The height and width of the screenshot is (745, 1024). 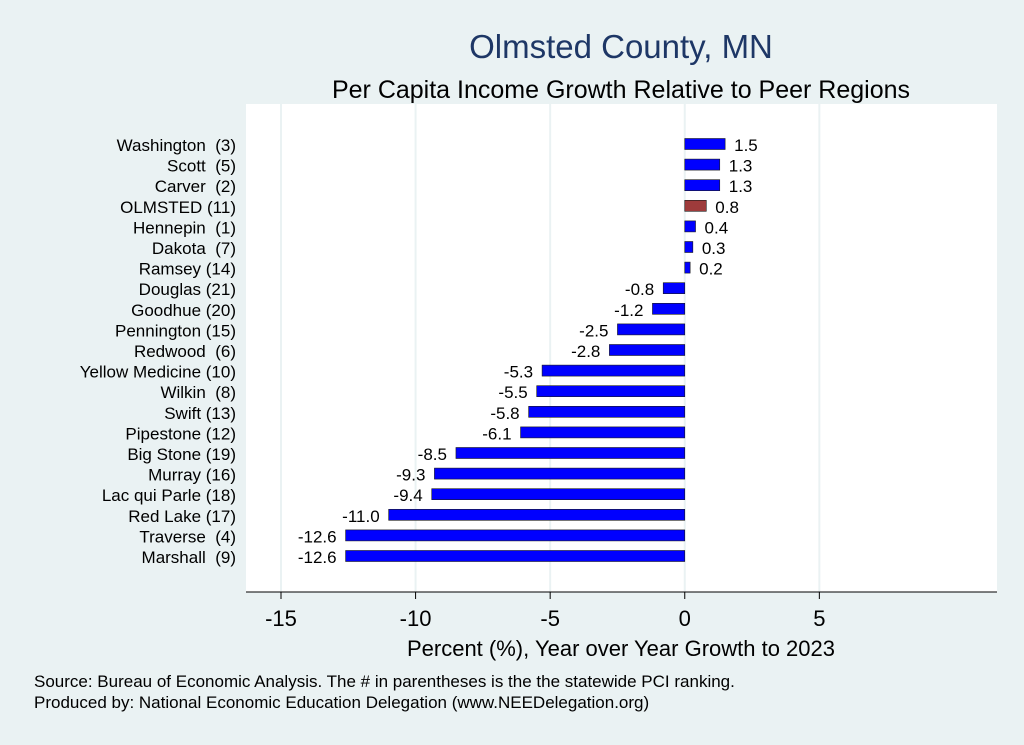 What do you see at coordinates (187, 536) in the screenshot?
I see `category-label: Traverse (4)` at bounding box center [187, 536].